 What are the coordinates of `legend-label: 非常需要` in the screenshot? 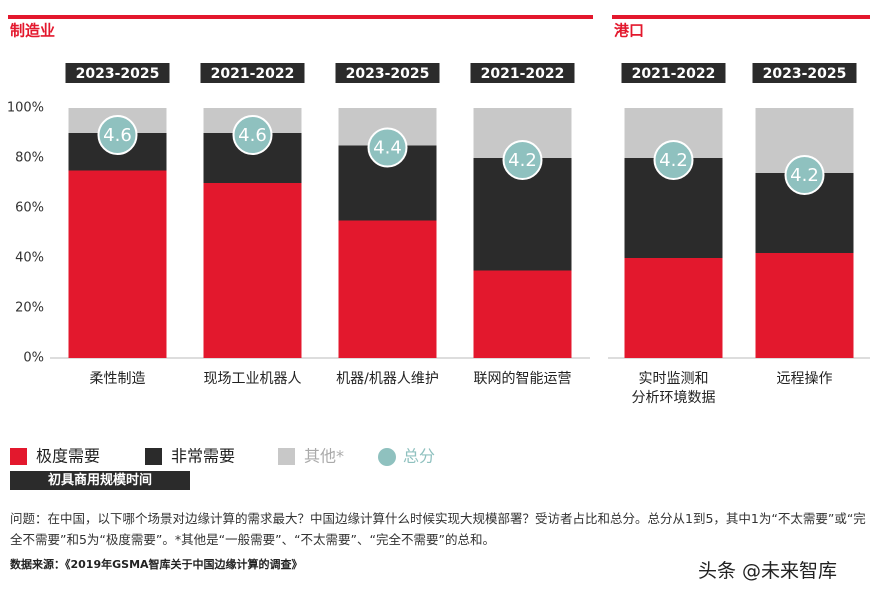 It's located at (203, 456).